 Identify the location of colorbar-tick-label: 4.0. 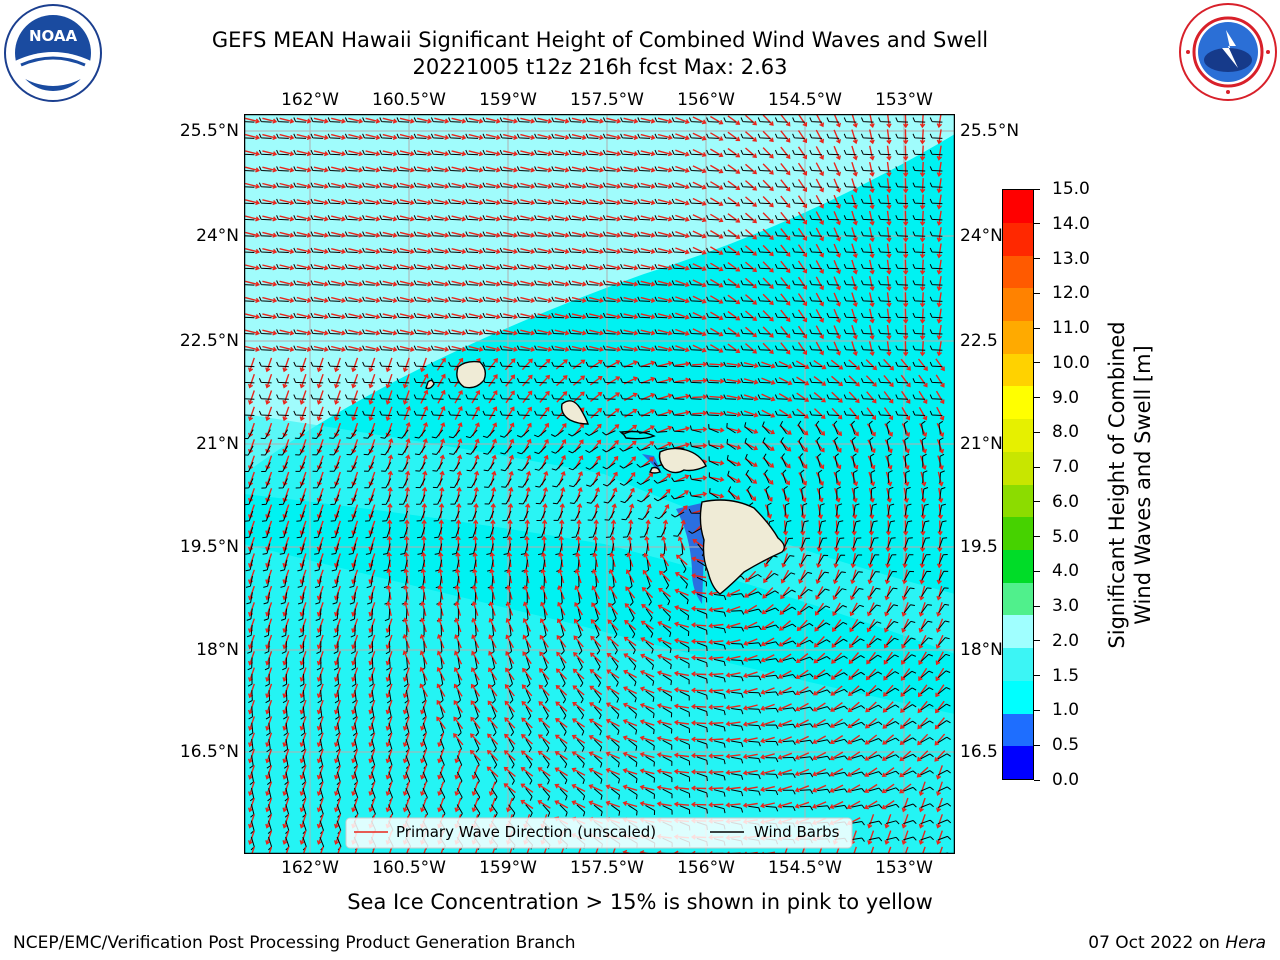
(1066, 571).